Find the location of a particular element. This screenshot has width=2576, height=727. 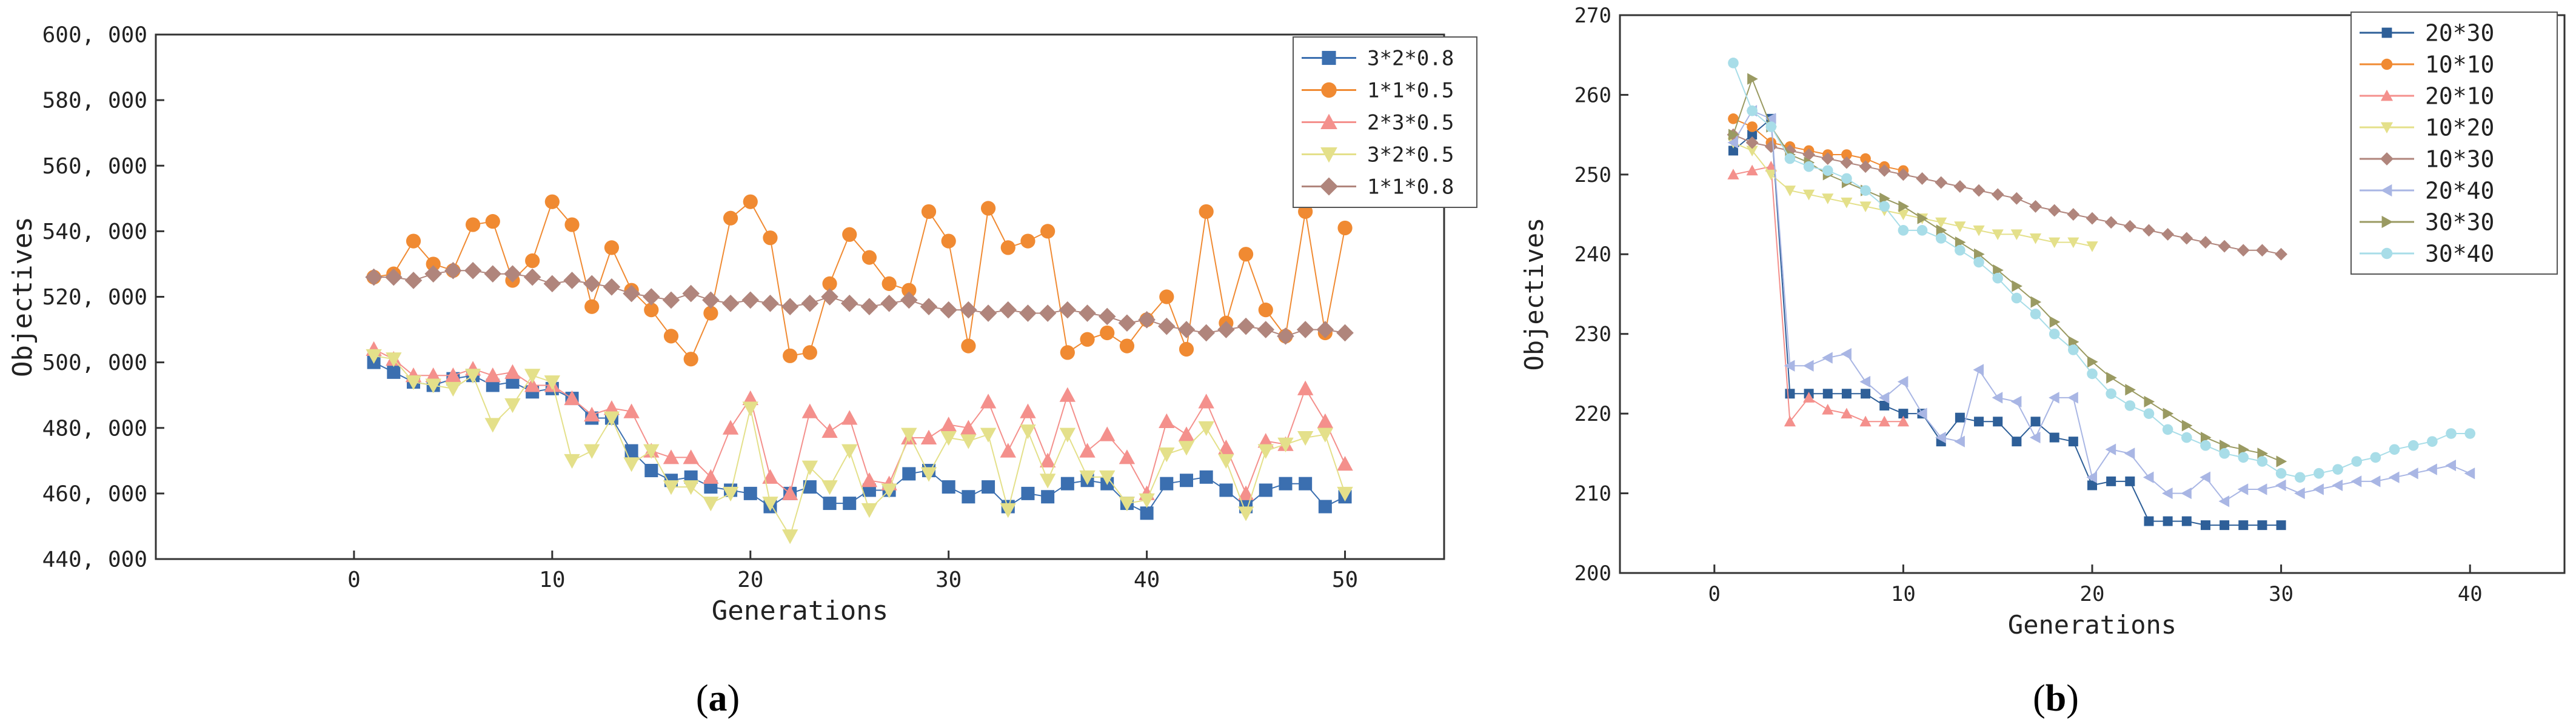

x-tick-label: 30 is located at coordinates (2281, 594).